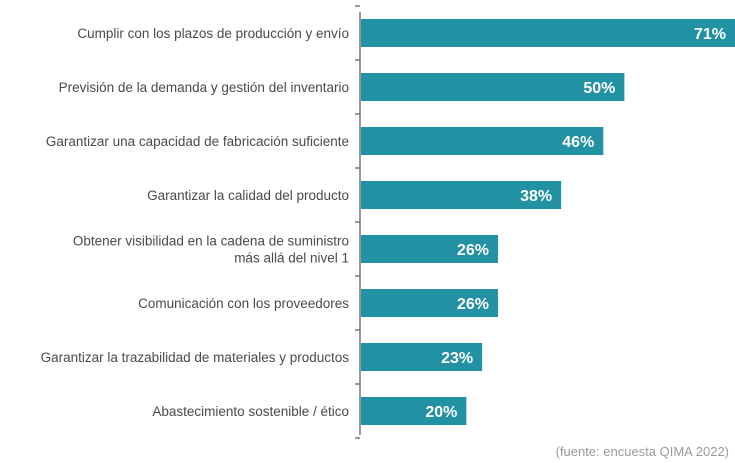  Describe the element at coordinates (536, 196) in the screenshot. I see `bar-value-label: 38%` at that location.